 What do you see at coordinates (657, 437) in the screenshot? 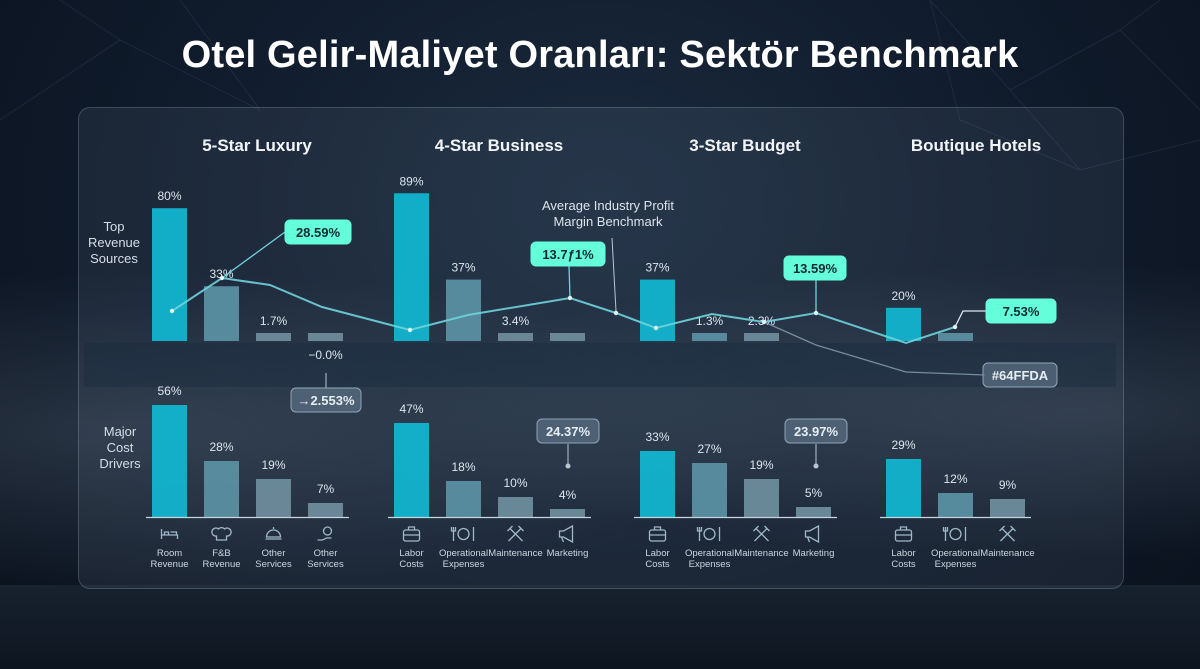
I see `cost-value-label: 33%` at bounding box center [657, 437].